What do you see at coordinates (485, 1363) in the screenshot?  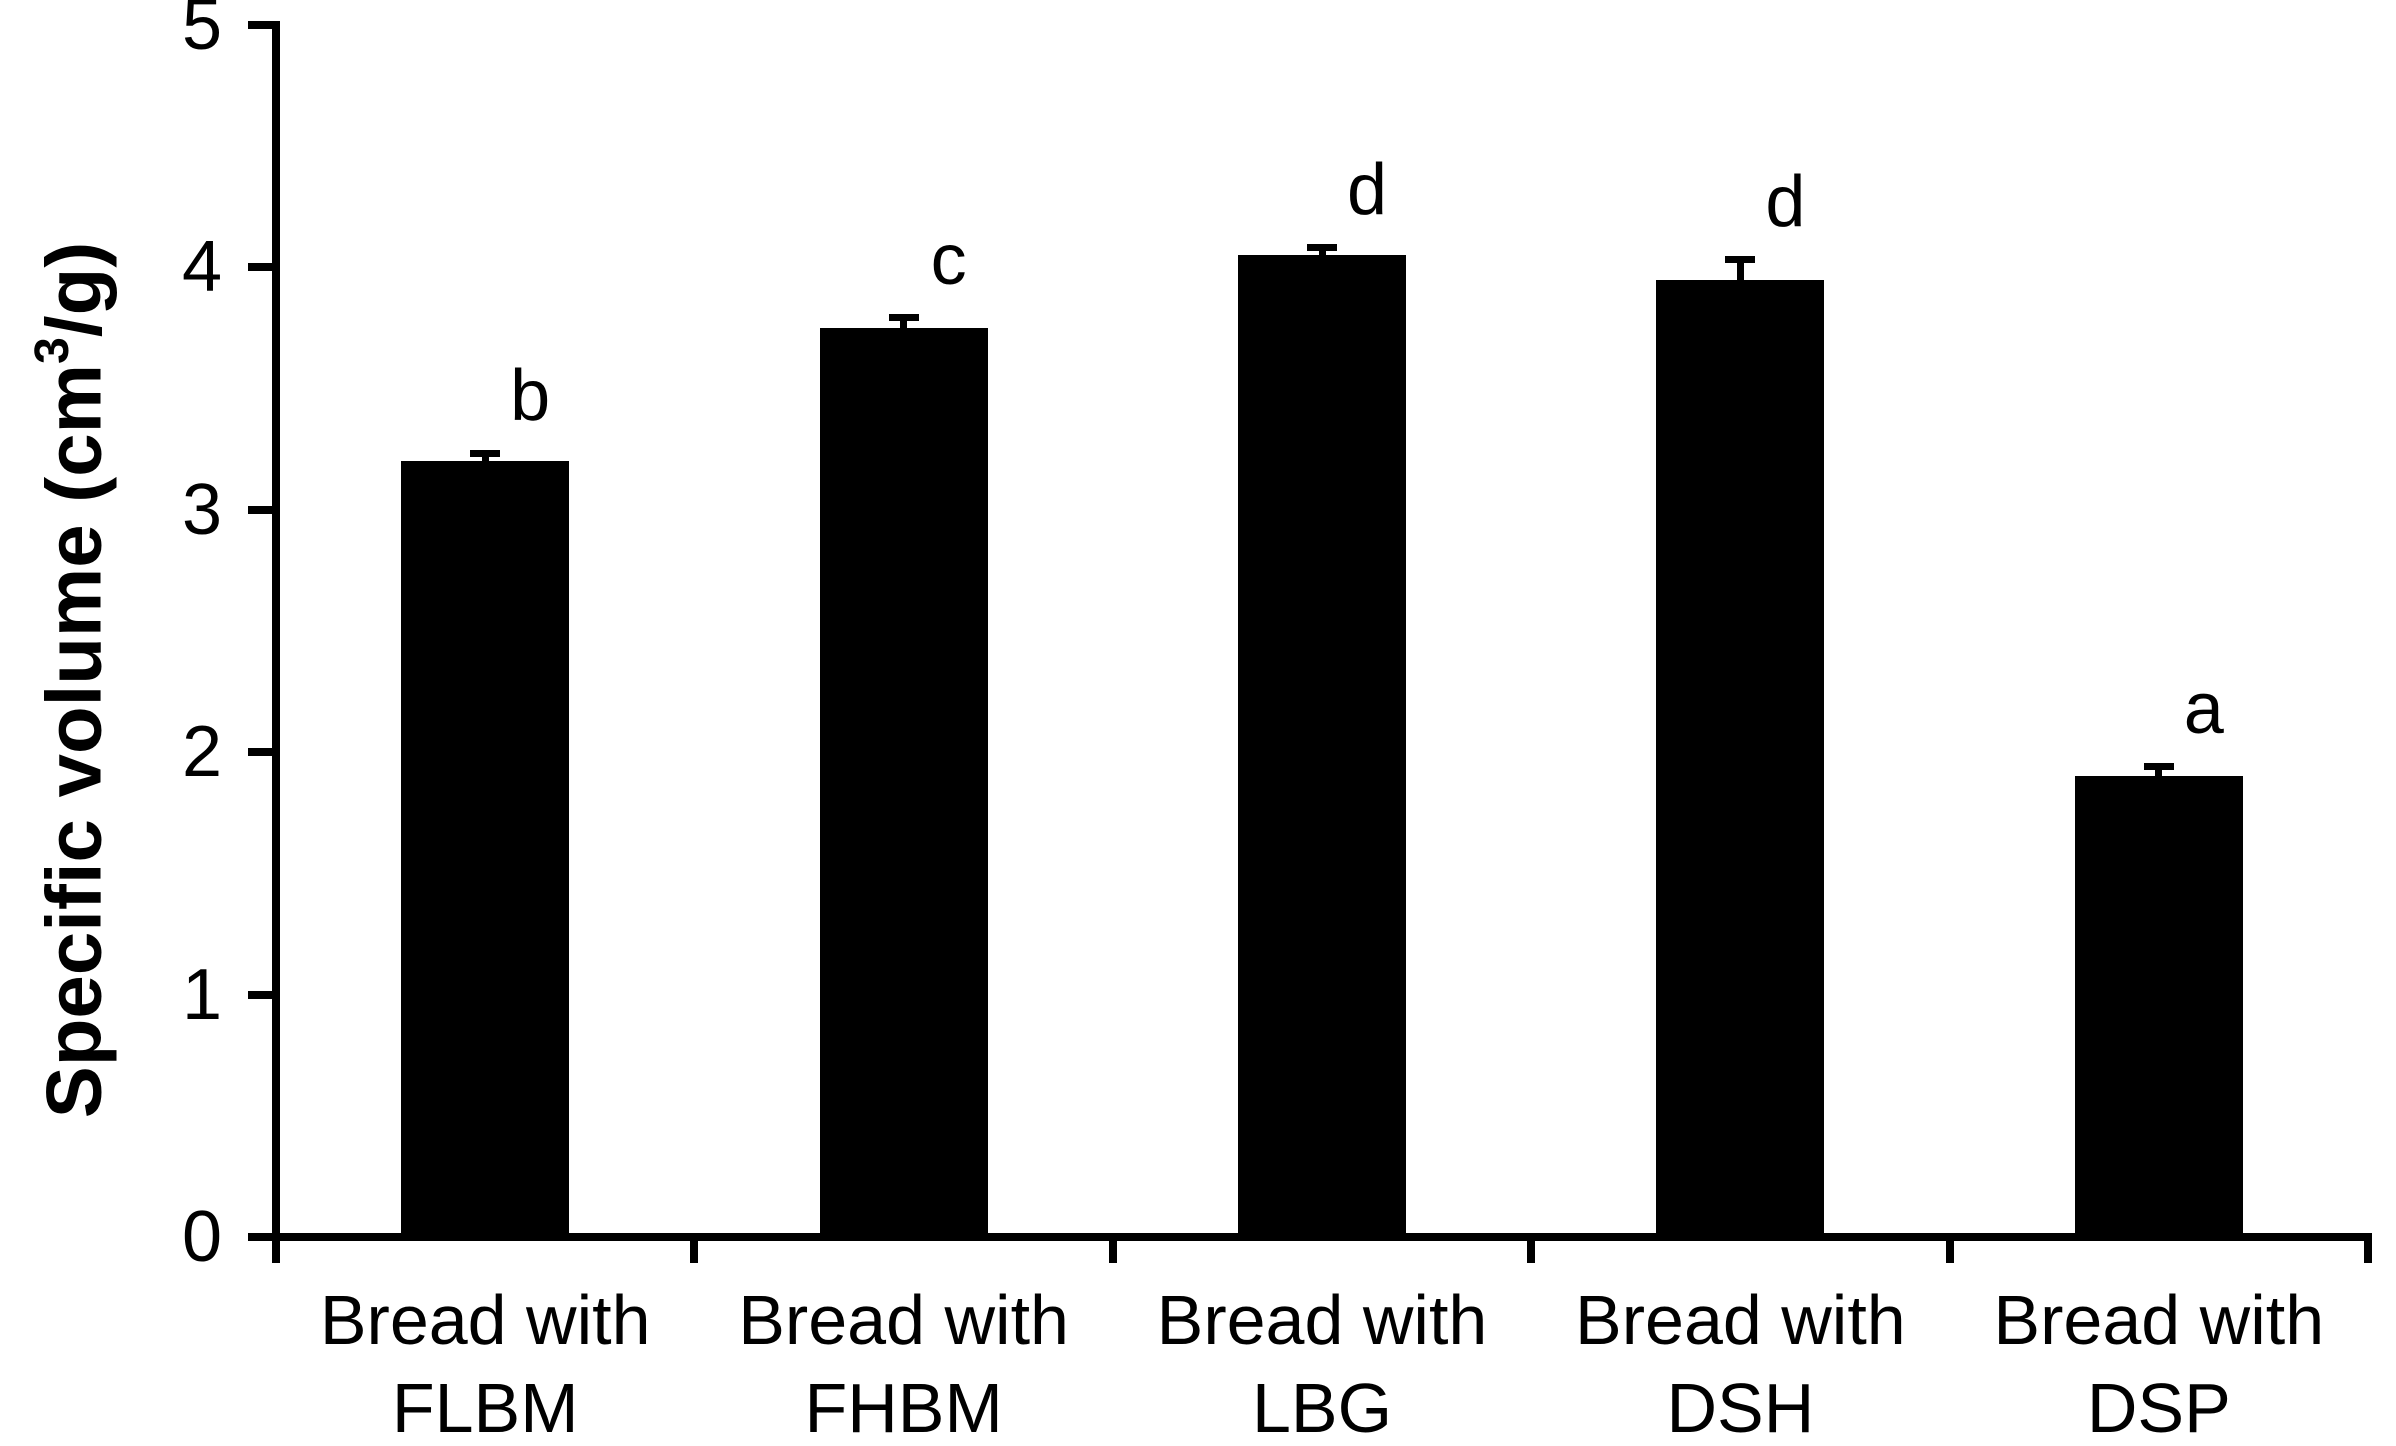 I see `x-category-label: Bread with FLBM` at bounding box center [485, 1363].